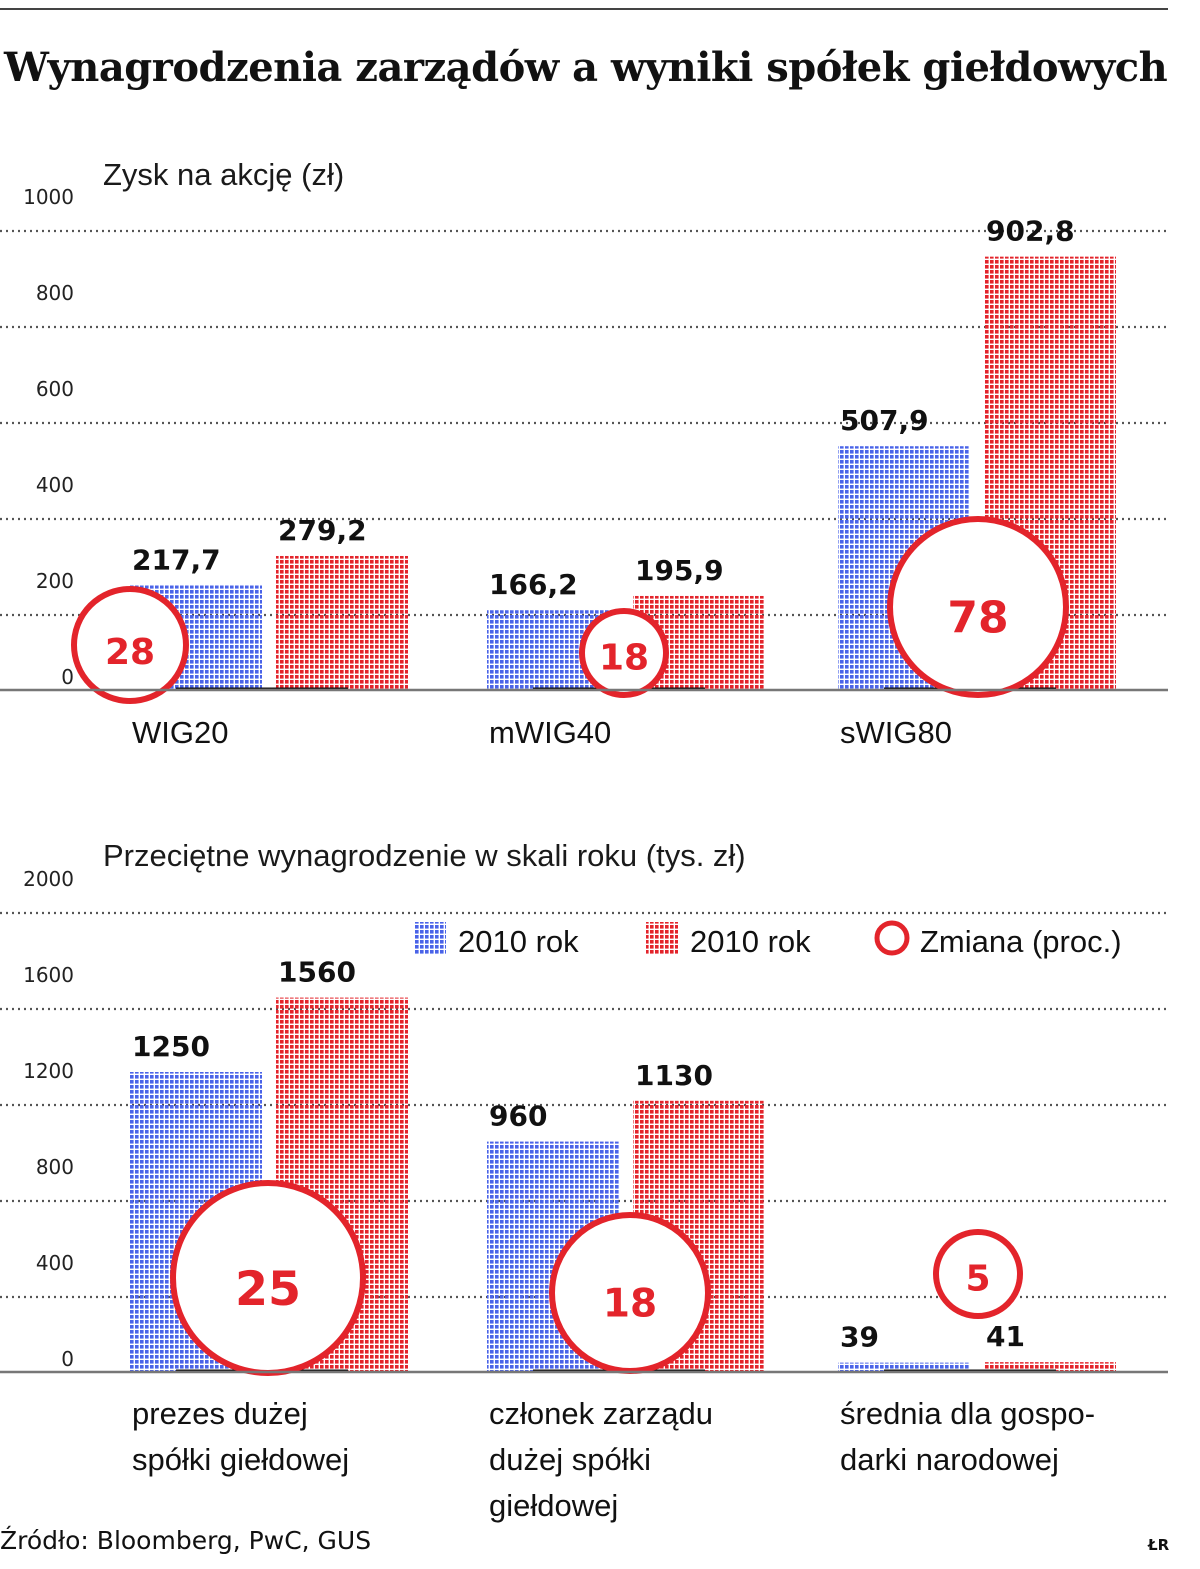 The image size is (1200, 1569). Describe the element at coordinates (949, 1459) in the screenshot. I see `category-label: darki narodowej` at that location.